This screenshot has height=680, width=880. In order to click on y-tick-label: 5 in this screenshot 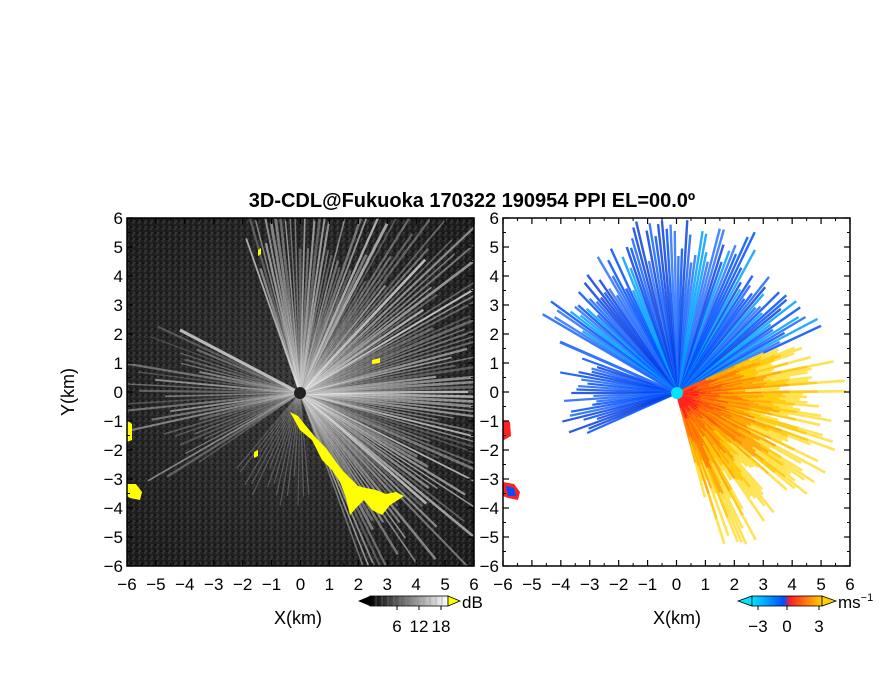, I will do `click(118, 247)`.